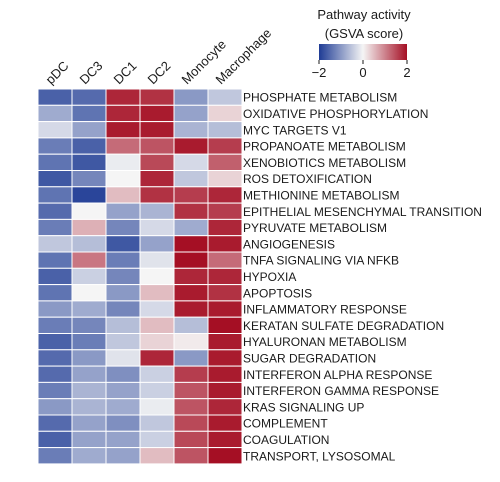 Image resolution: width=500 pixels, height=482 pixels. I want to click on heatmap-cell-phosphate-metabolism-dc3, so click(89, 97).